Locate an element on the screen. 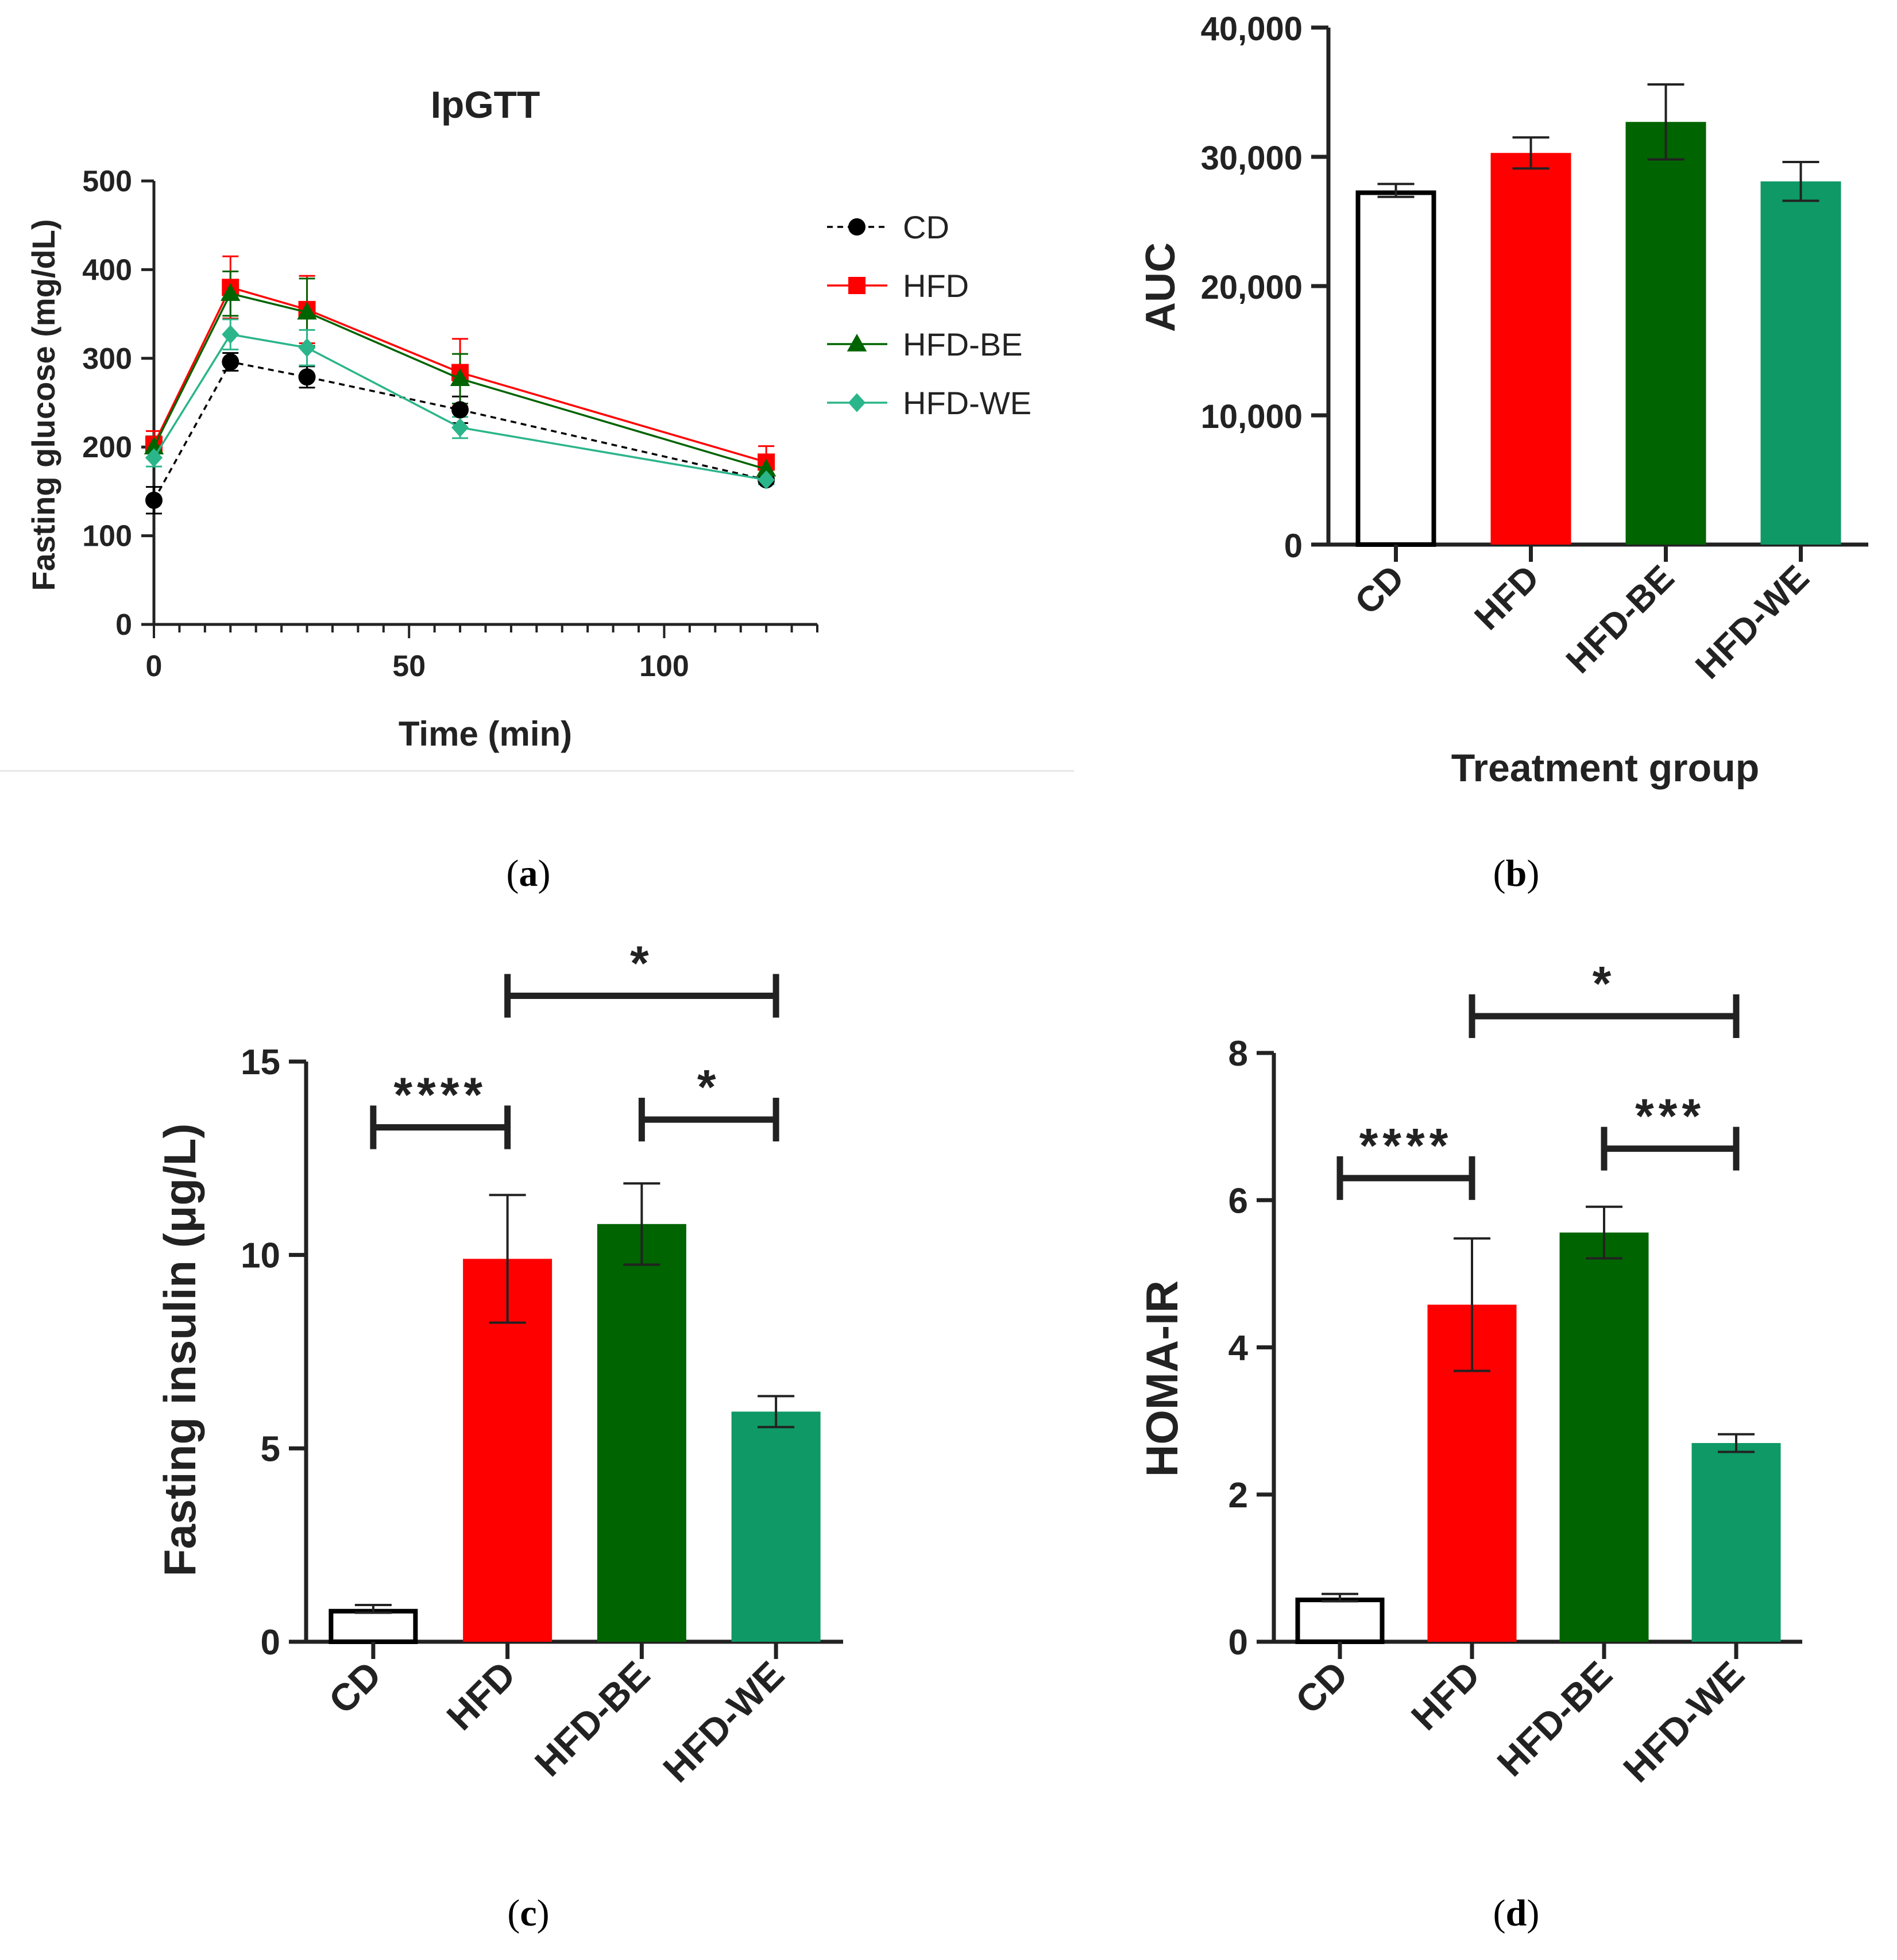 The height and width of the screenshot is (1960, 1897). x-tick-label: 100 is located at coordinates (664, 666).